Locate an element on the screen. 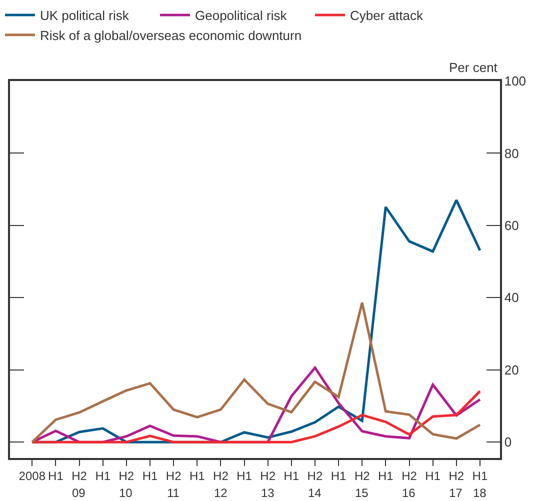 Image resolution: width=533 pixels, height=501 pixels. y-tick-label: 60 is located at coordinates (511, 225).